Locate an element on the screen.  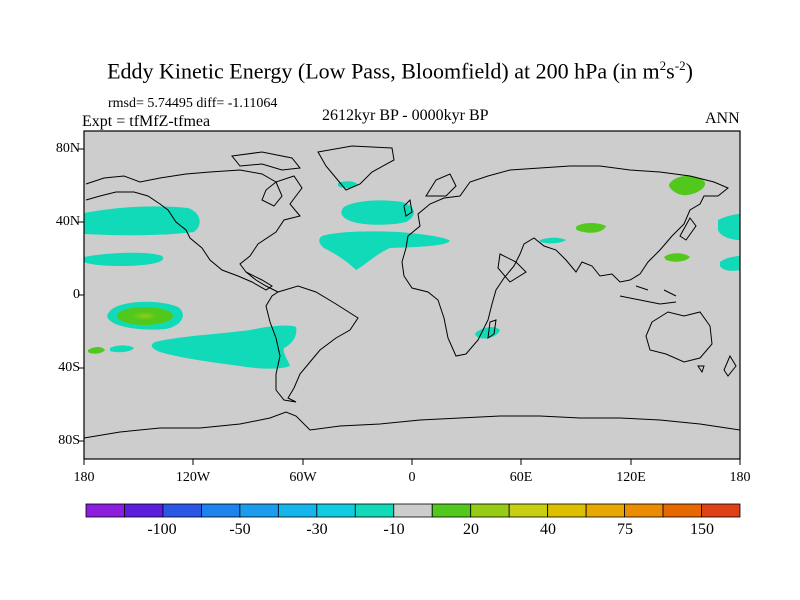
coast-tasmania is located at coordinates (701, 369).